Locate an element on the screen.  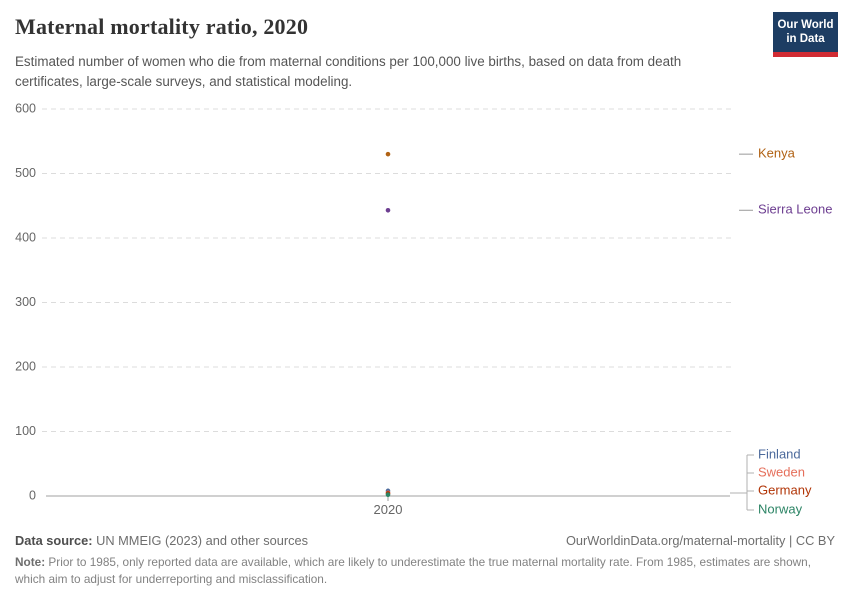
y-tick-label-600: 600 is located at coordinates (25, 108).